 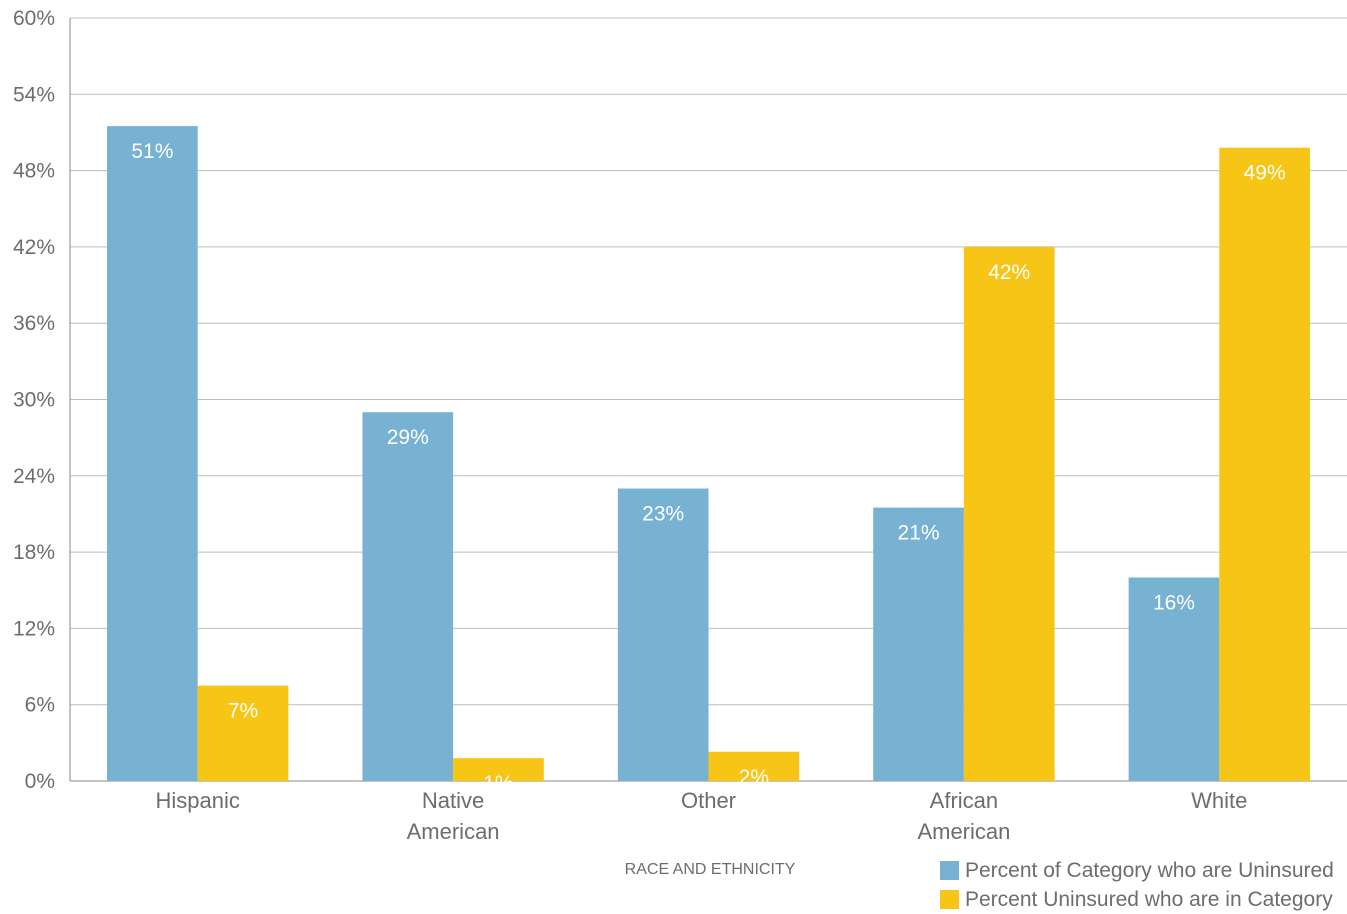 What do you see at coordinates (198, 800) in the screenshot?
I see `x-category-label: Hispanic` at bounding box center [198, 800].